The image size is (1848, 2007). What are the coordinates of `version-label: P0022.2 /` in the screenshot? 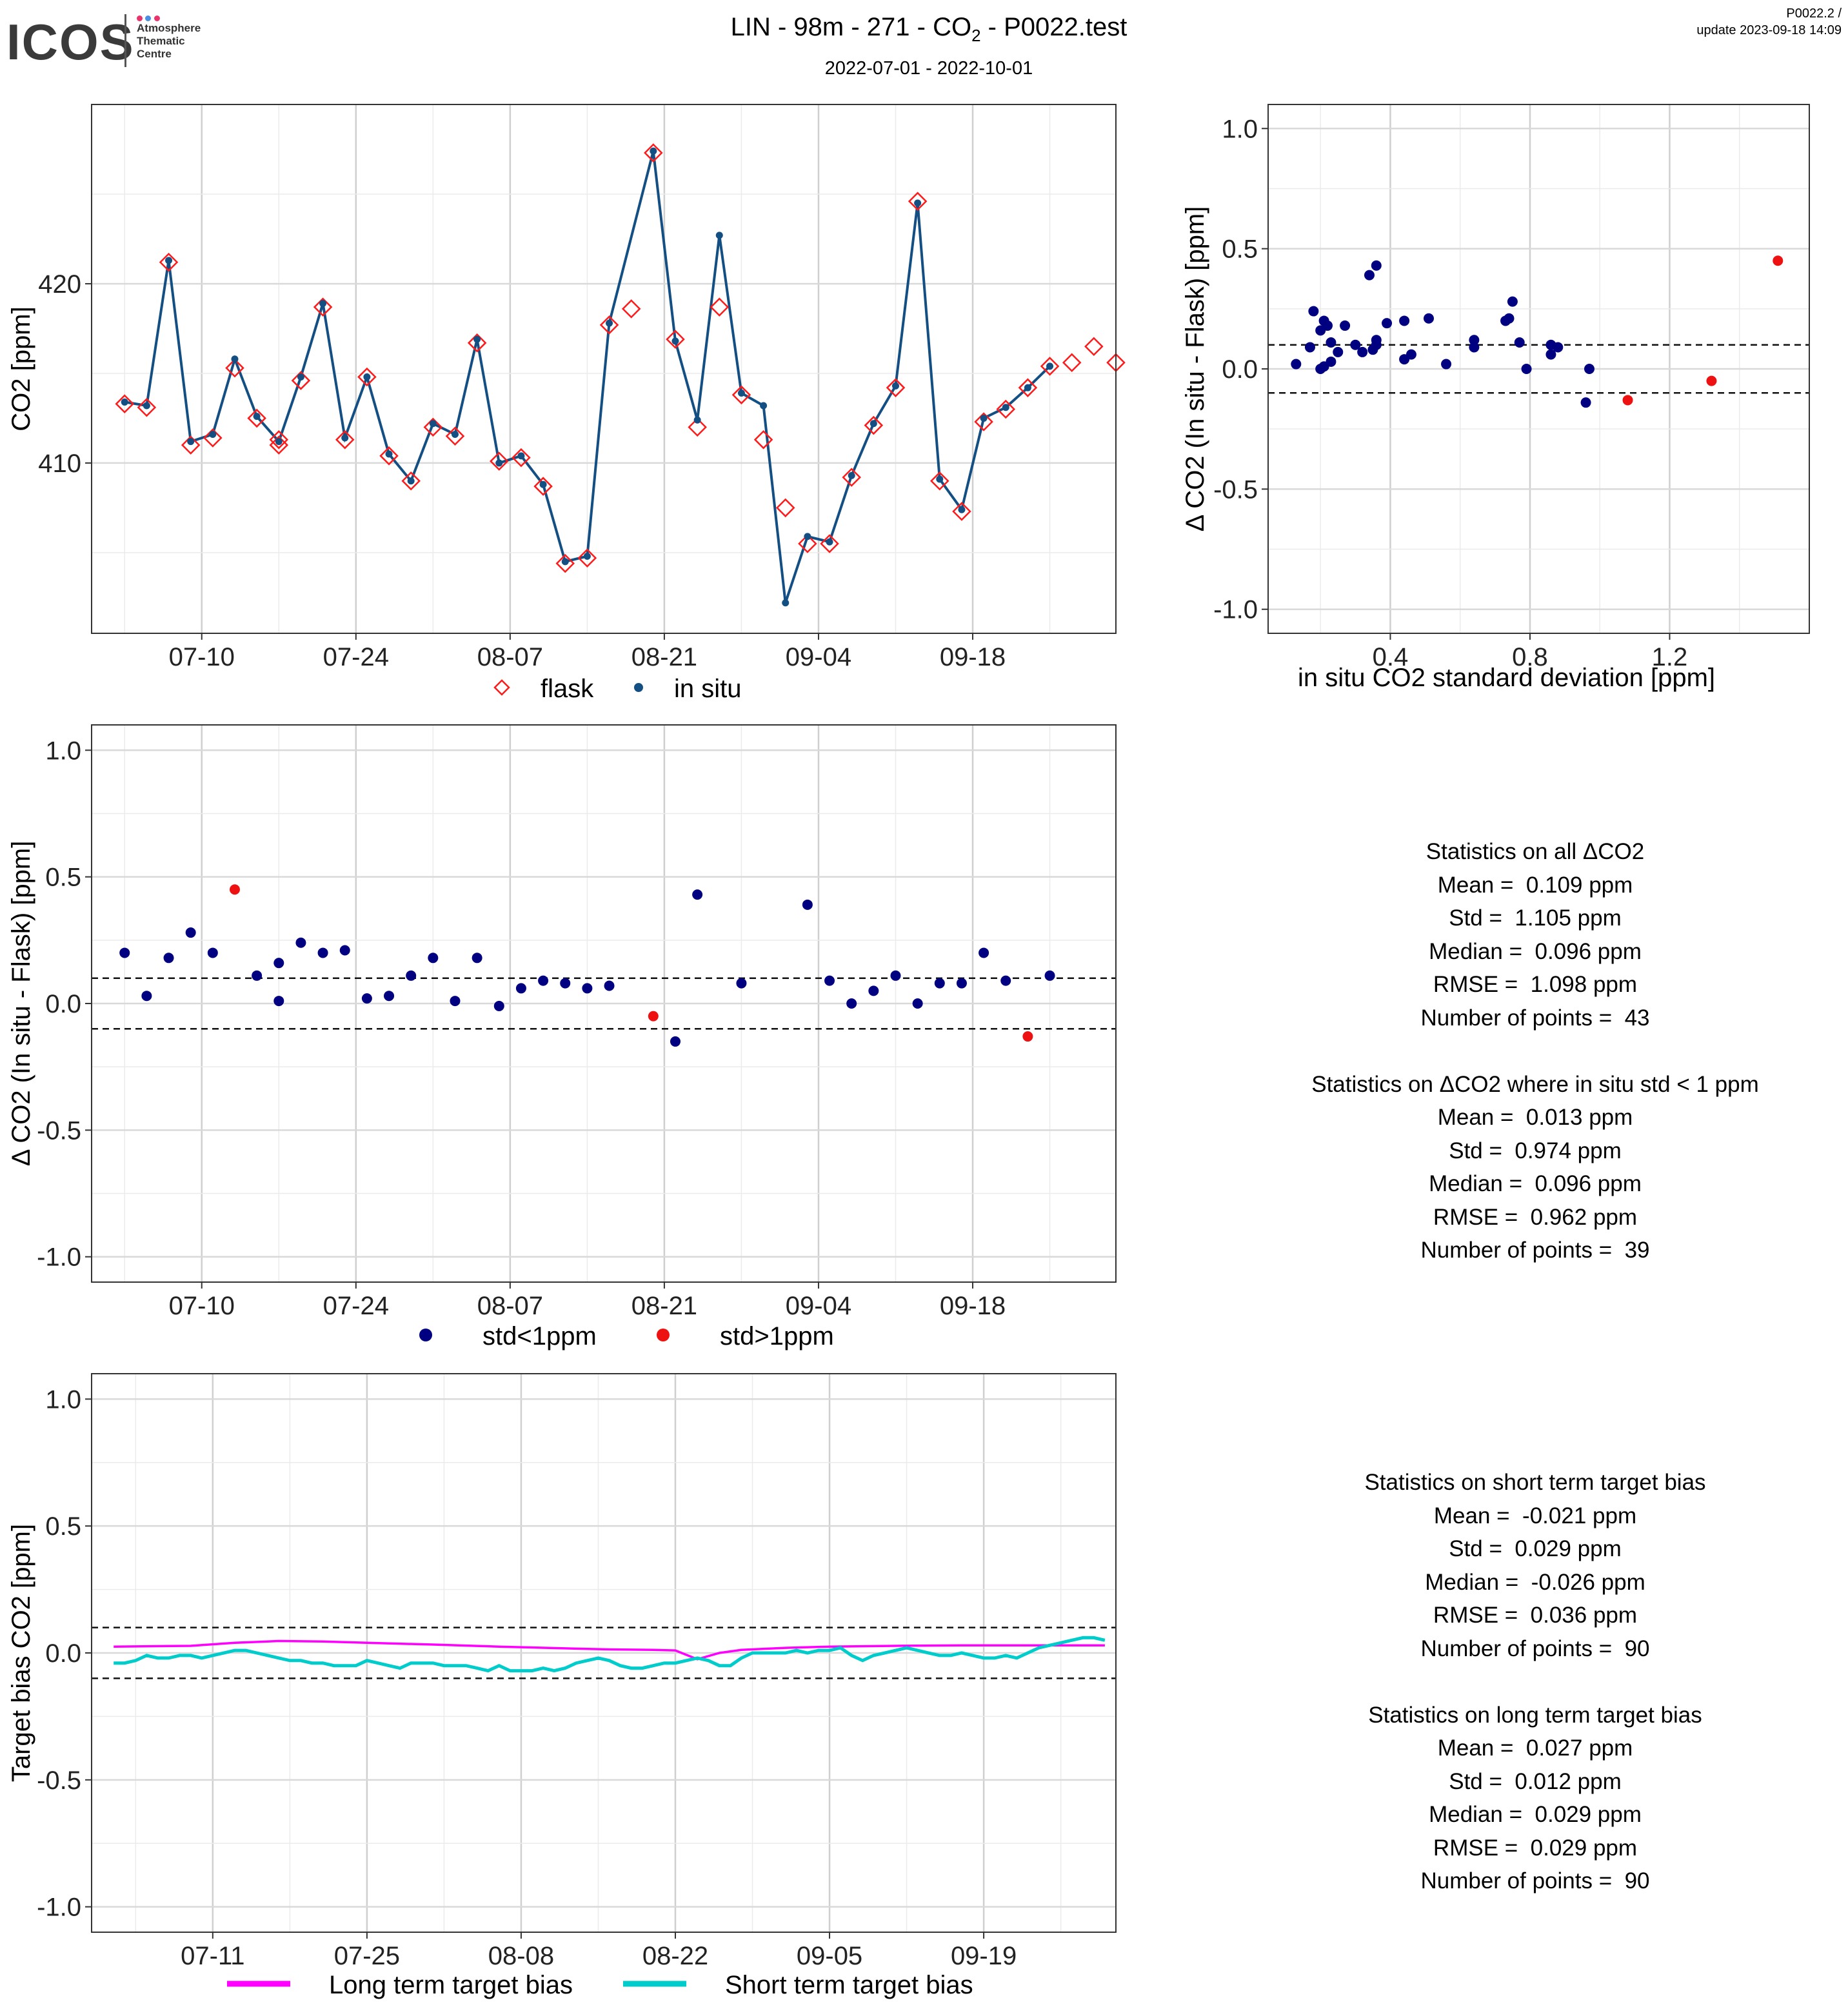 It's located at (1814, 13).